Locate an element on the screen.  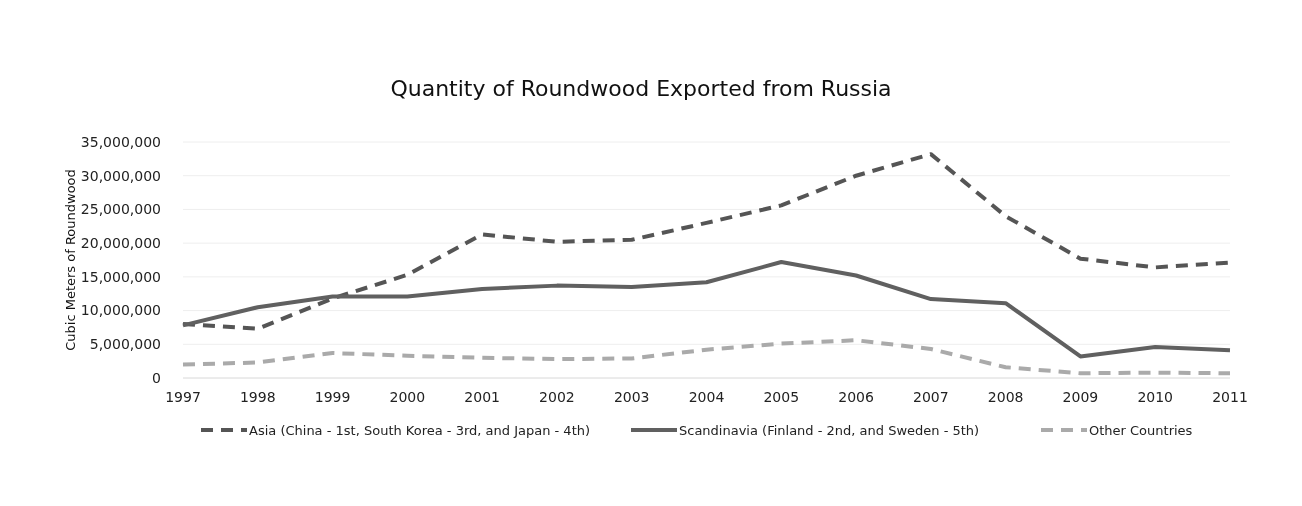
y-tick-label: 15,000,000 is located at coordinates (120, 276).